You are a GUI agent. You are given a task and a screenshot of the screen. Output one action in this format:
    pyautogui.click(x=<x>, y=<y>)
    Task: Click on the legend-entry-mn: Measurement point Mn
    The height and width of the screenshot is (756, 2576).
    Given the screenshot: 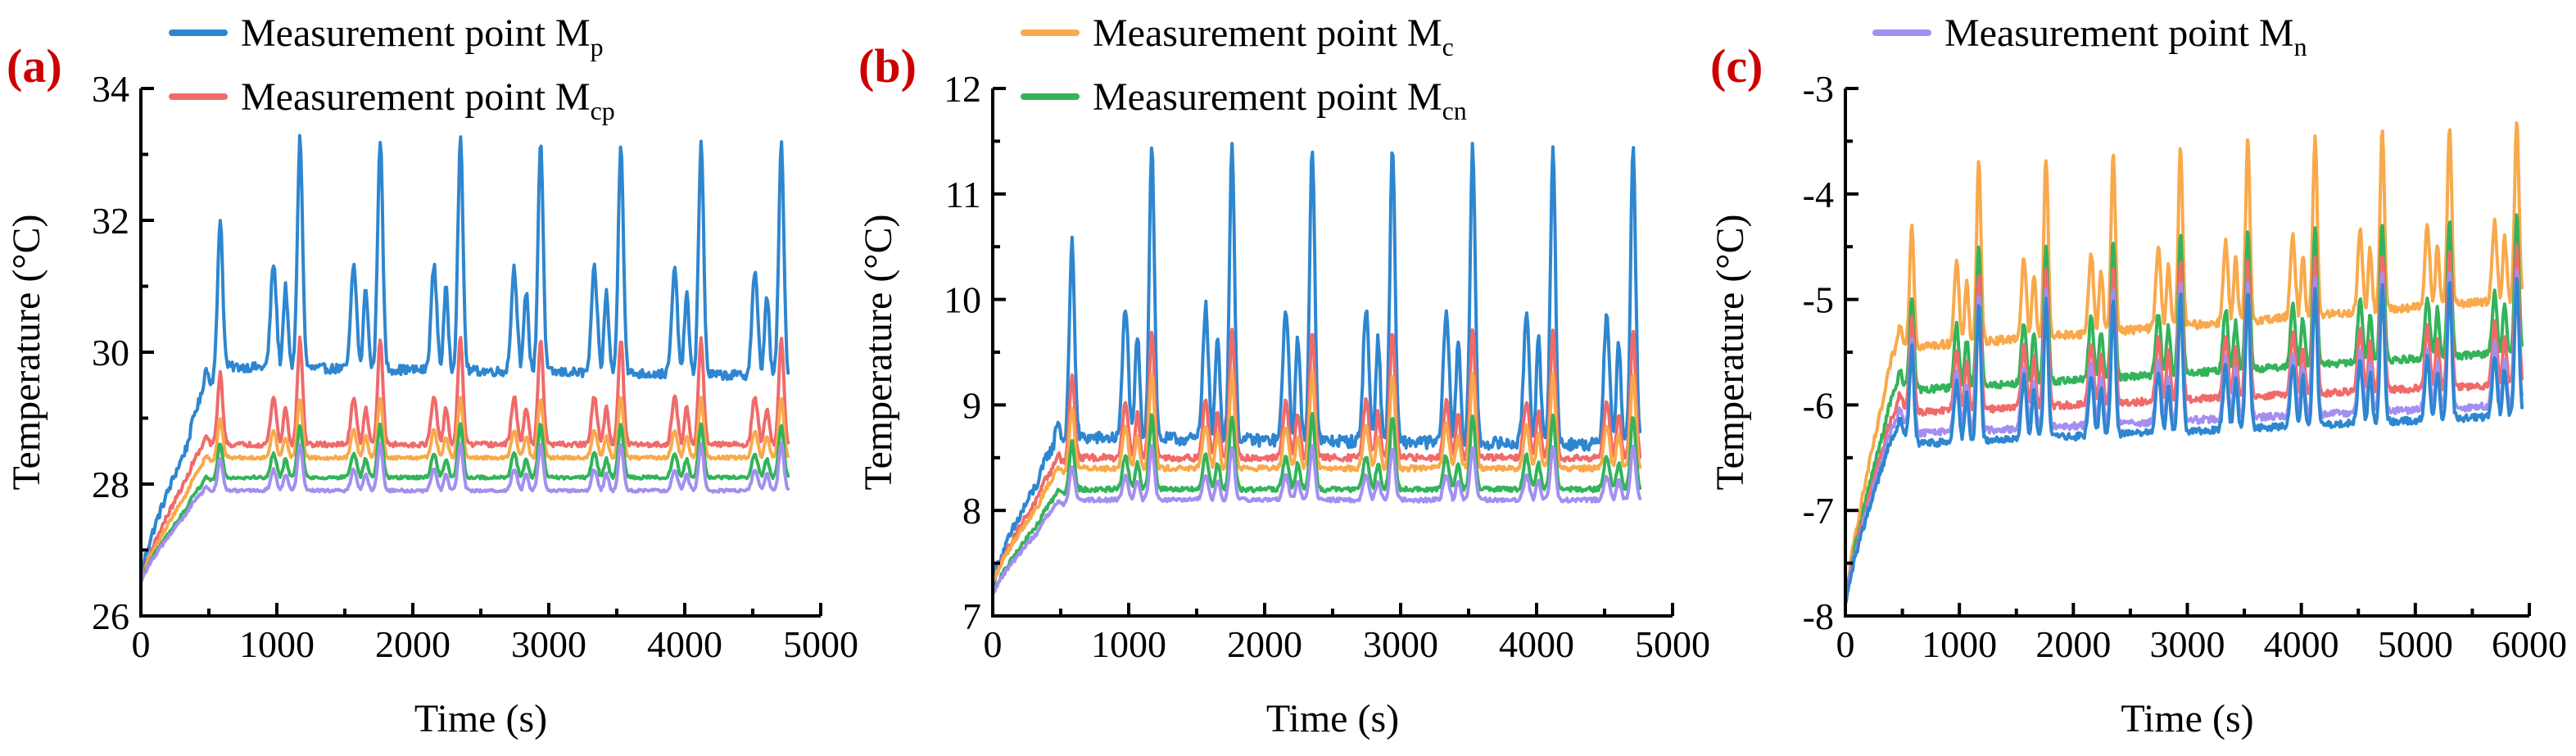 What is the action you would take?
    pyautogui.click(x=2089, y=36)
    